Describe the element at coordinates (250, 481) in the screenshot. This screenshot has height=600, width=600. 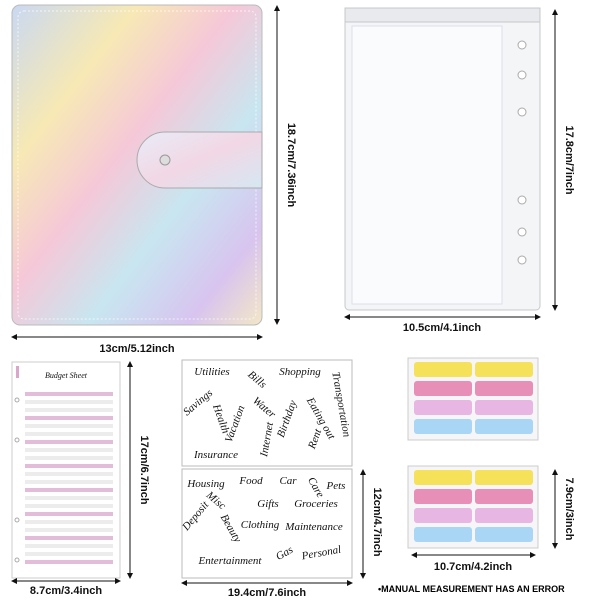
I see `sticker-word: Food` at that location.